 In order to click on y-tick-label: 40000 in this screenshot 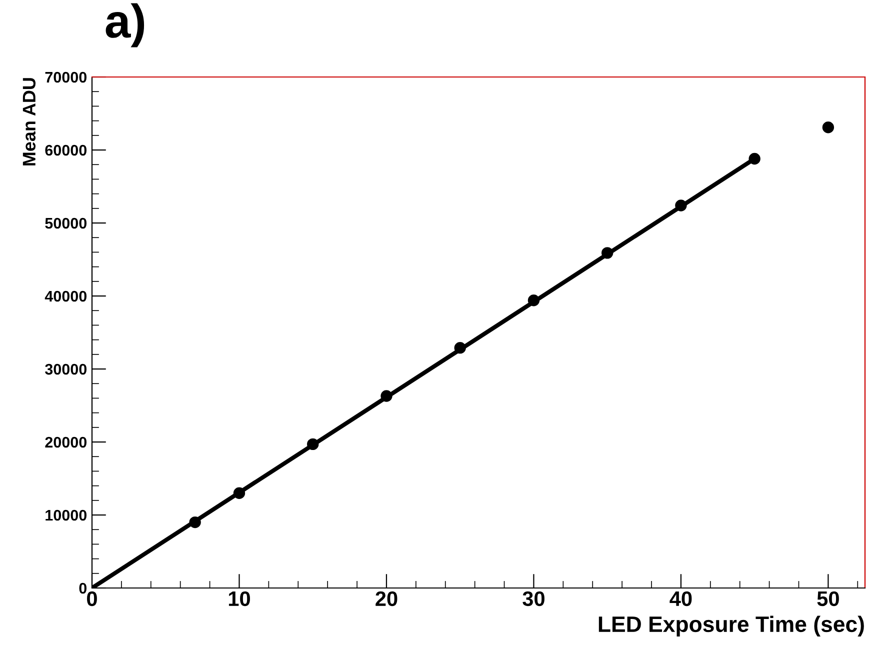, I will do `click(65, 296)`.